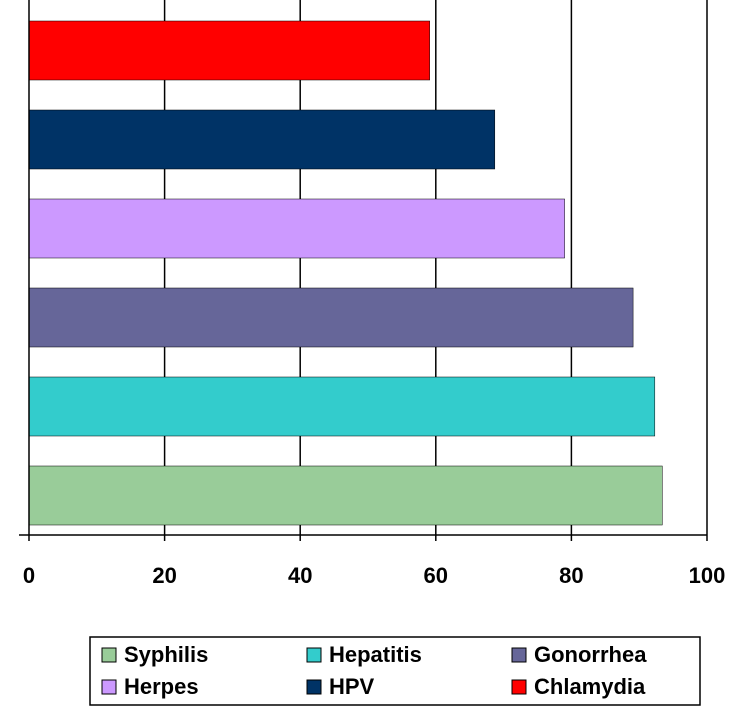 Image resolution: width=742 pixels, height=709 pixels. I want to click on x-tick-label: 60, so click(436, 575).